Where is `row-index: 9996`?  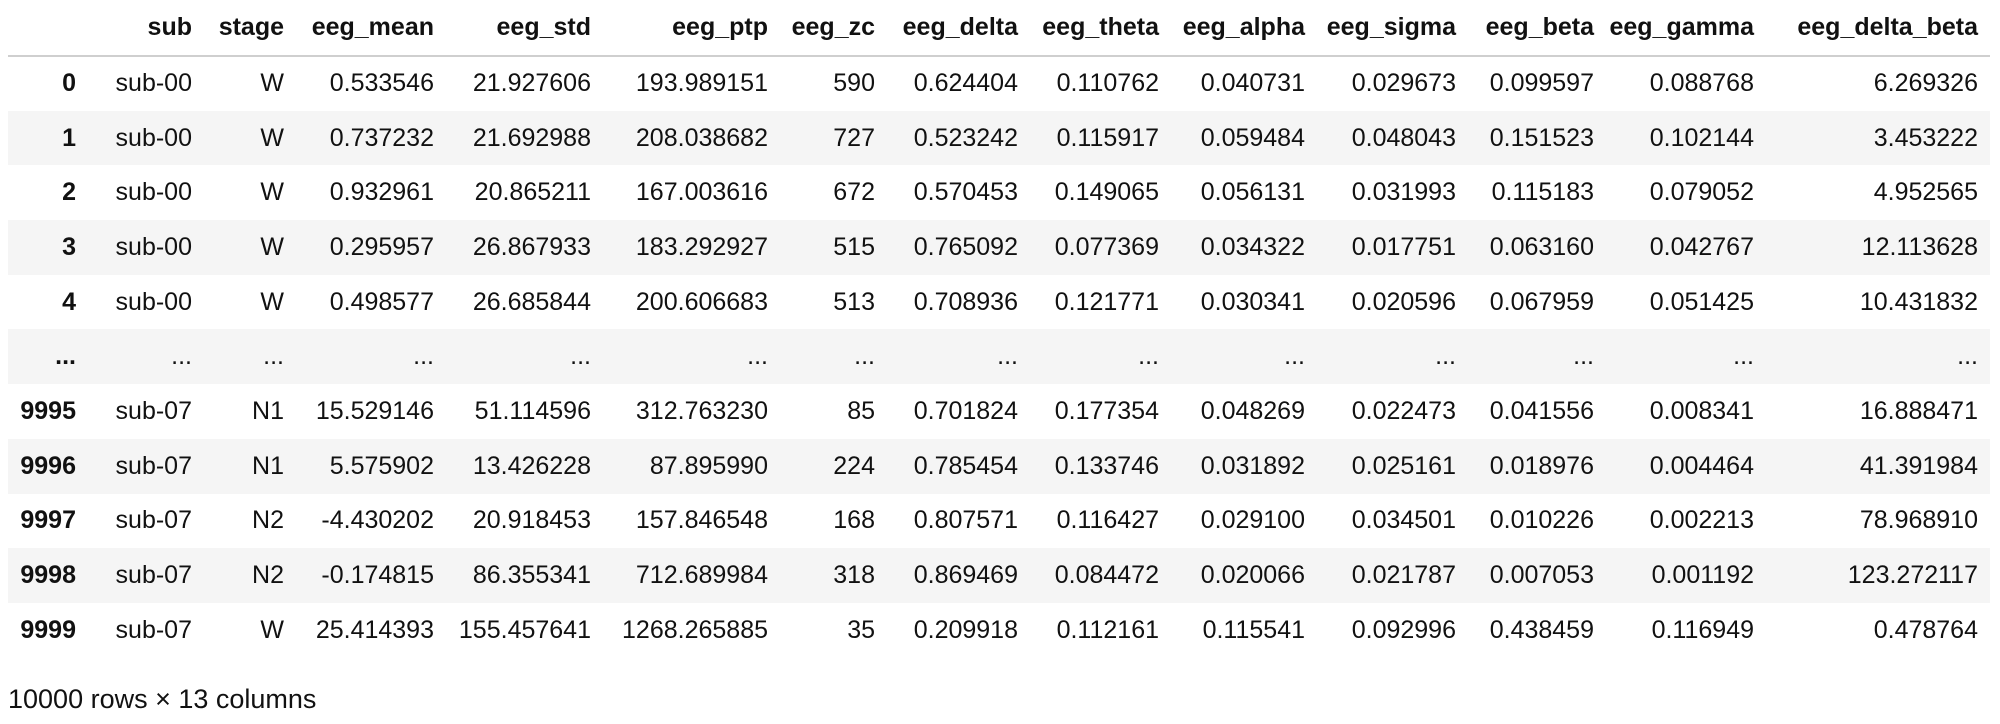 row-index: 9996 is located at coordinates (48, 465).